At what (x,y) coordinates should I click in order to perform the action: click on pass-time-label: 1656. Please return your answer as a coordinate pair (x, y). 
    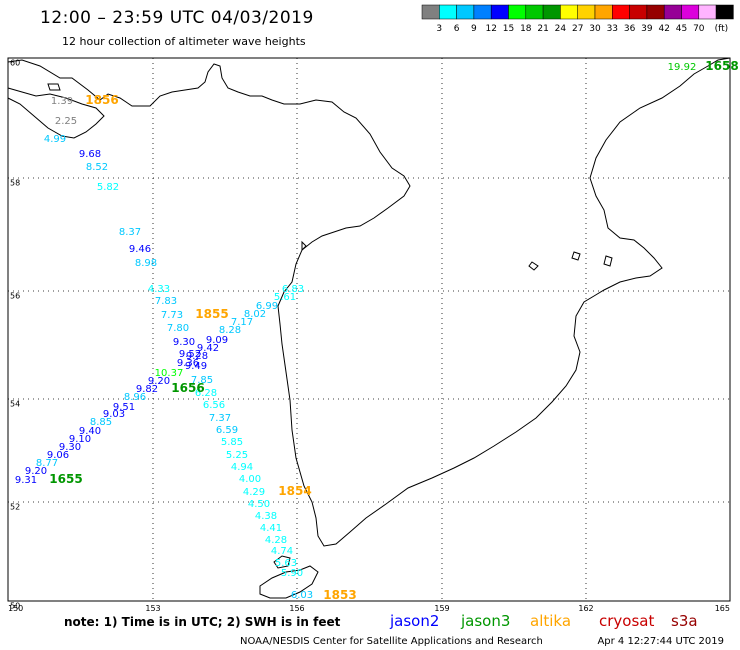
    Looking at the image, I should click on (187, 388).